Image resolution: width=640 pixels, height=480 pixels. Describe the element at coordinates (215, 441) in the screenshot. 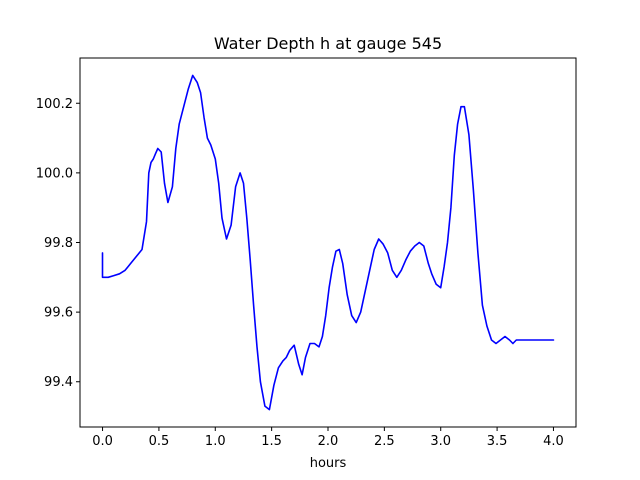

I see `x-tick-label: 1.0` at that location.